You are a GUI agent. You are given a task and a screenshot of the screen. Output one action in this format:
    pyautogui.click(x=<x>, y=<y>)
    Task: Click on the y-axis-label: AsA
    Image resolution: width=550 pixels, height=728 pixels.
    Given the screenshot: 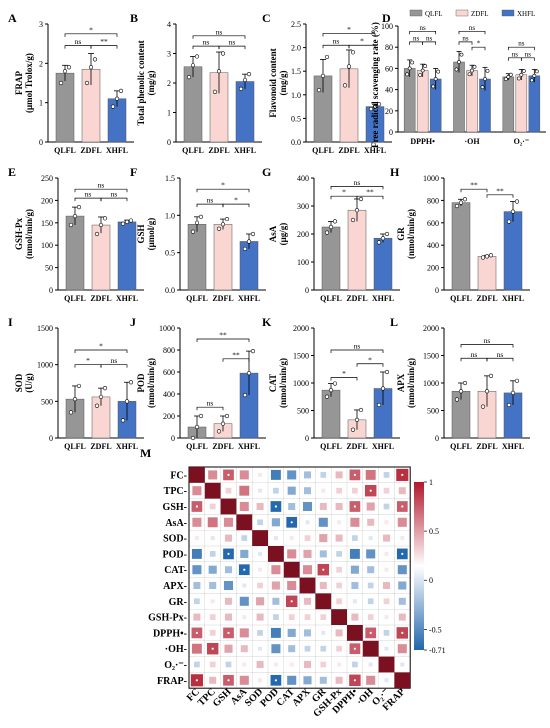 What is the action you would take?
    pyautogui.click(x=273, y=233)
    